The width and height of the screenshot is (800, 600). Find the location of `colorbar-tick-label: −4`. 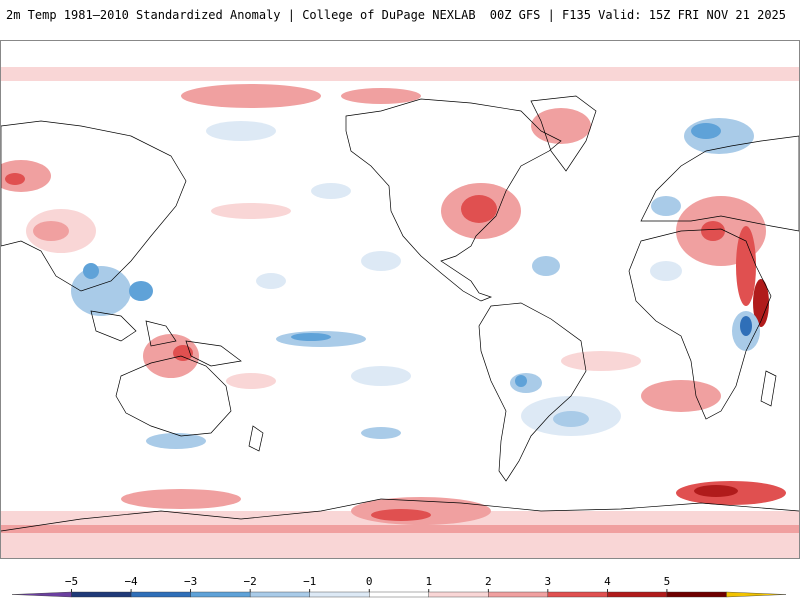

colorbar-tick-label: −4 is located at coordinates (131, 581).